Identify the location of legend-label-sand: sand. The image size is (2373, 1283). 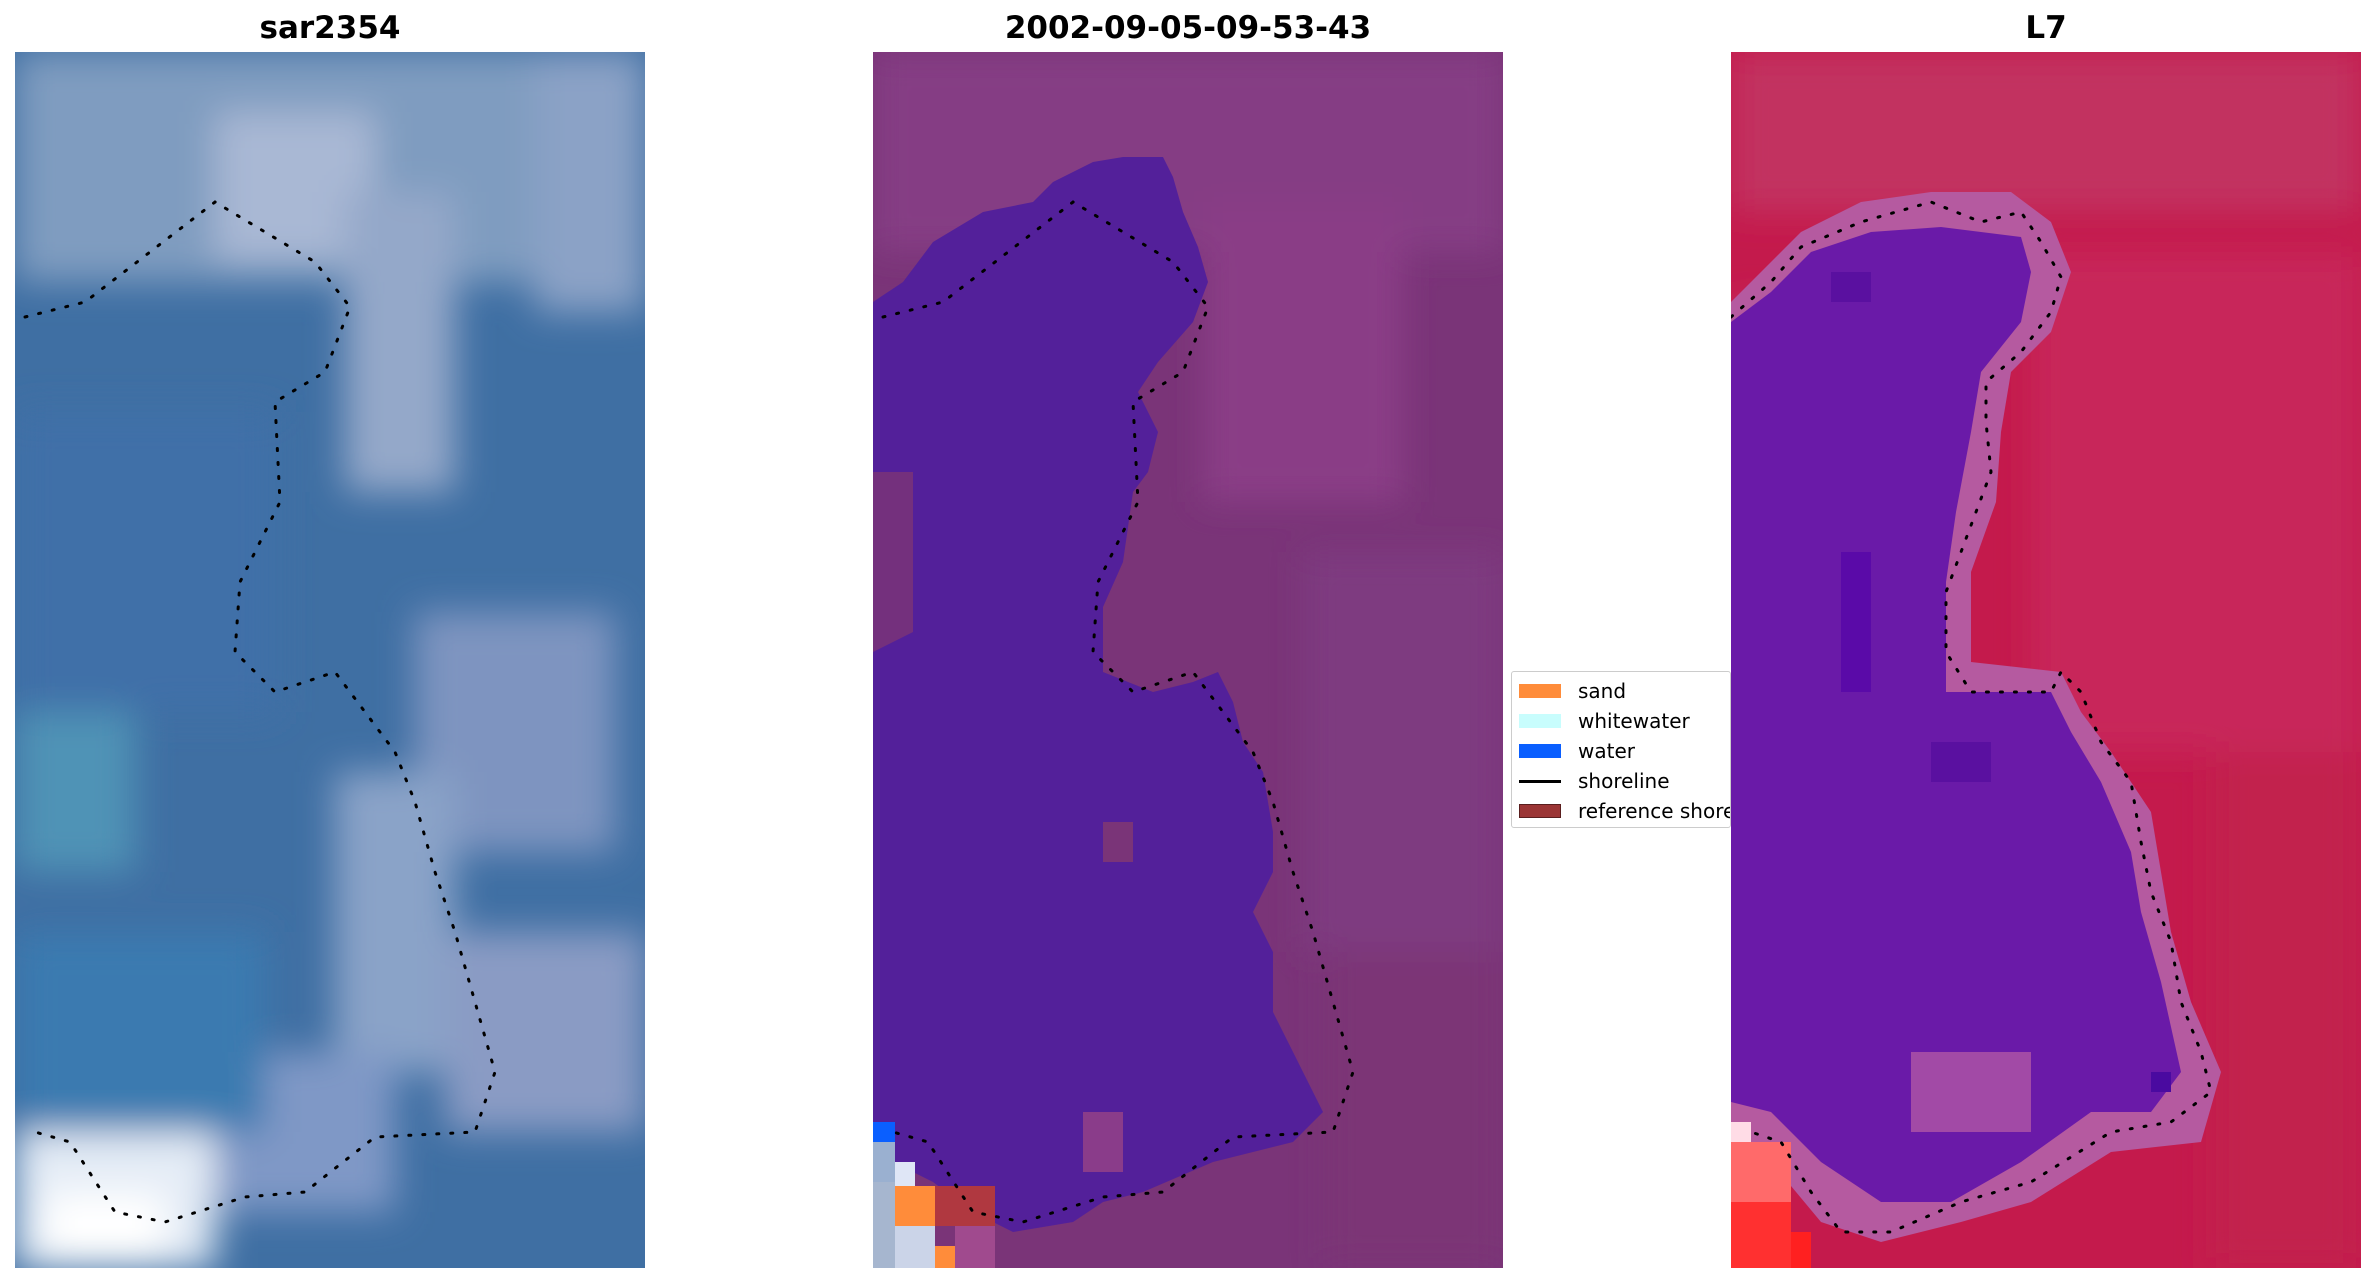
(1602, 691).